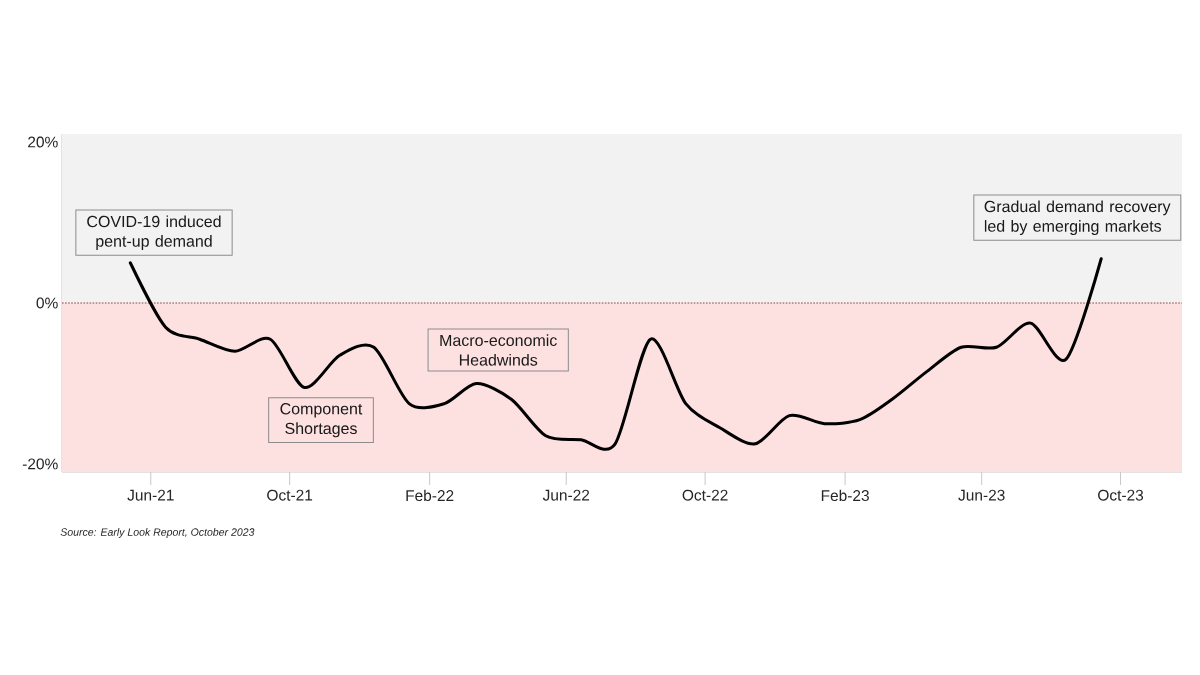  What do you see at coordinates (43, 142) in the screenshot?
I see `y-tick-label: 20%` at bounding box center [43, 142].